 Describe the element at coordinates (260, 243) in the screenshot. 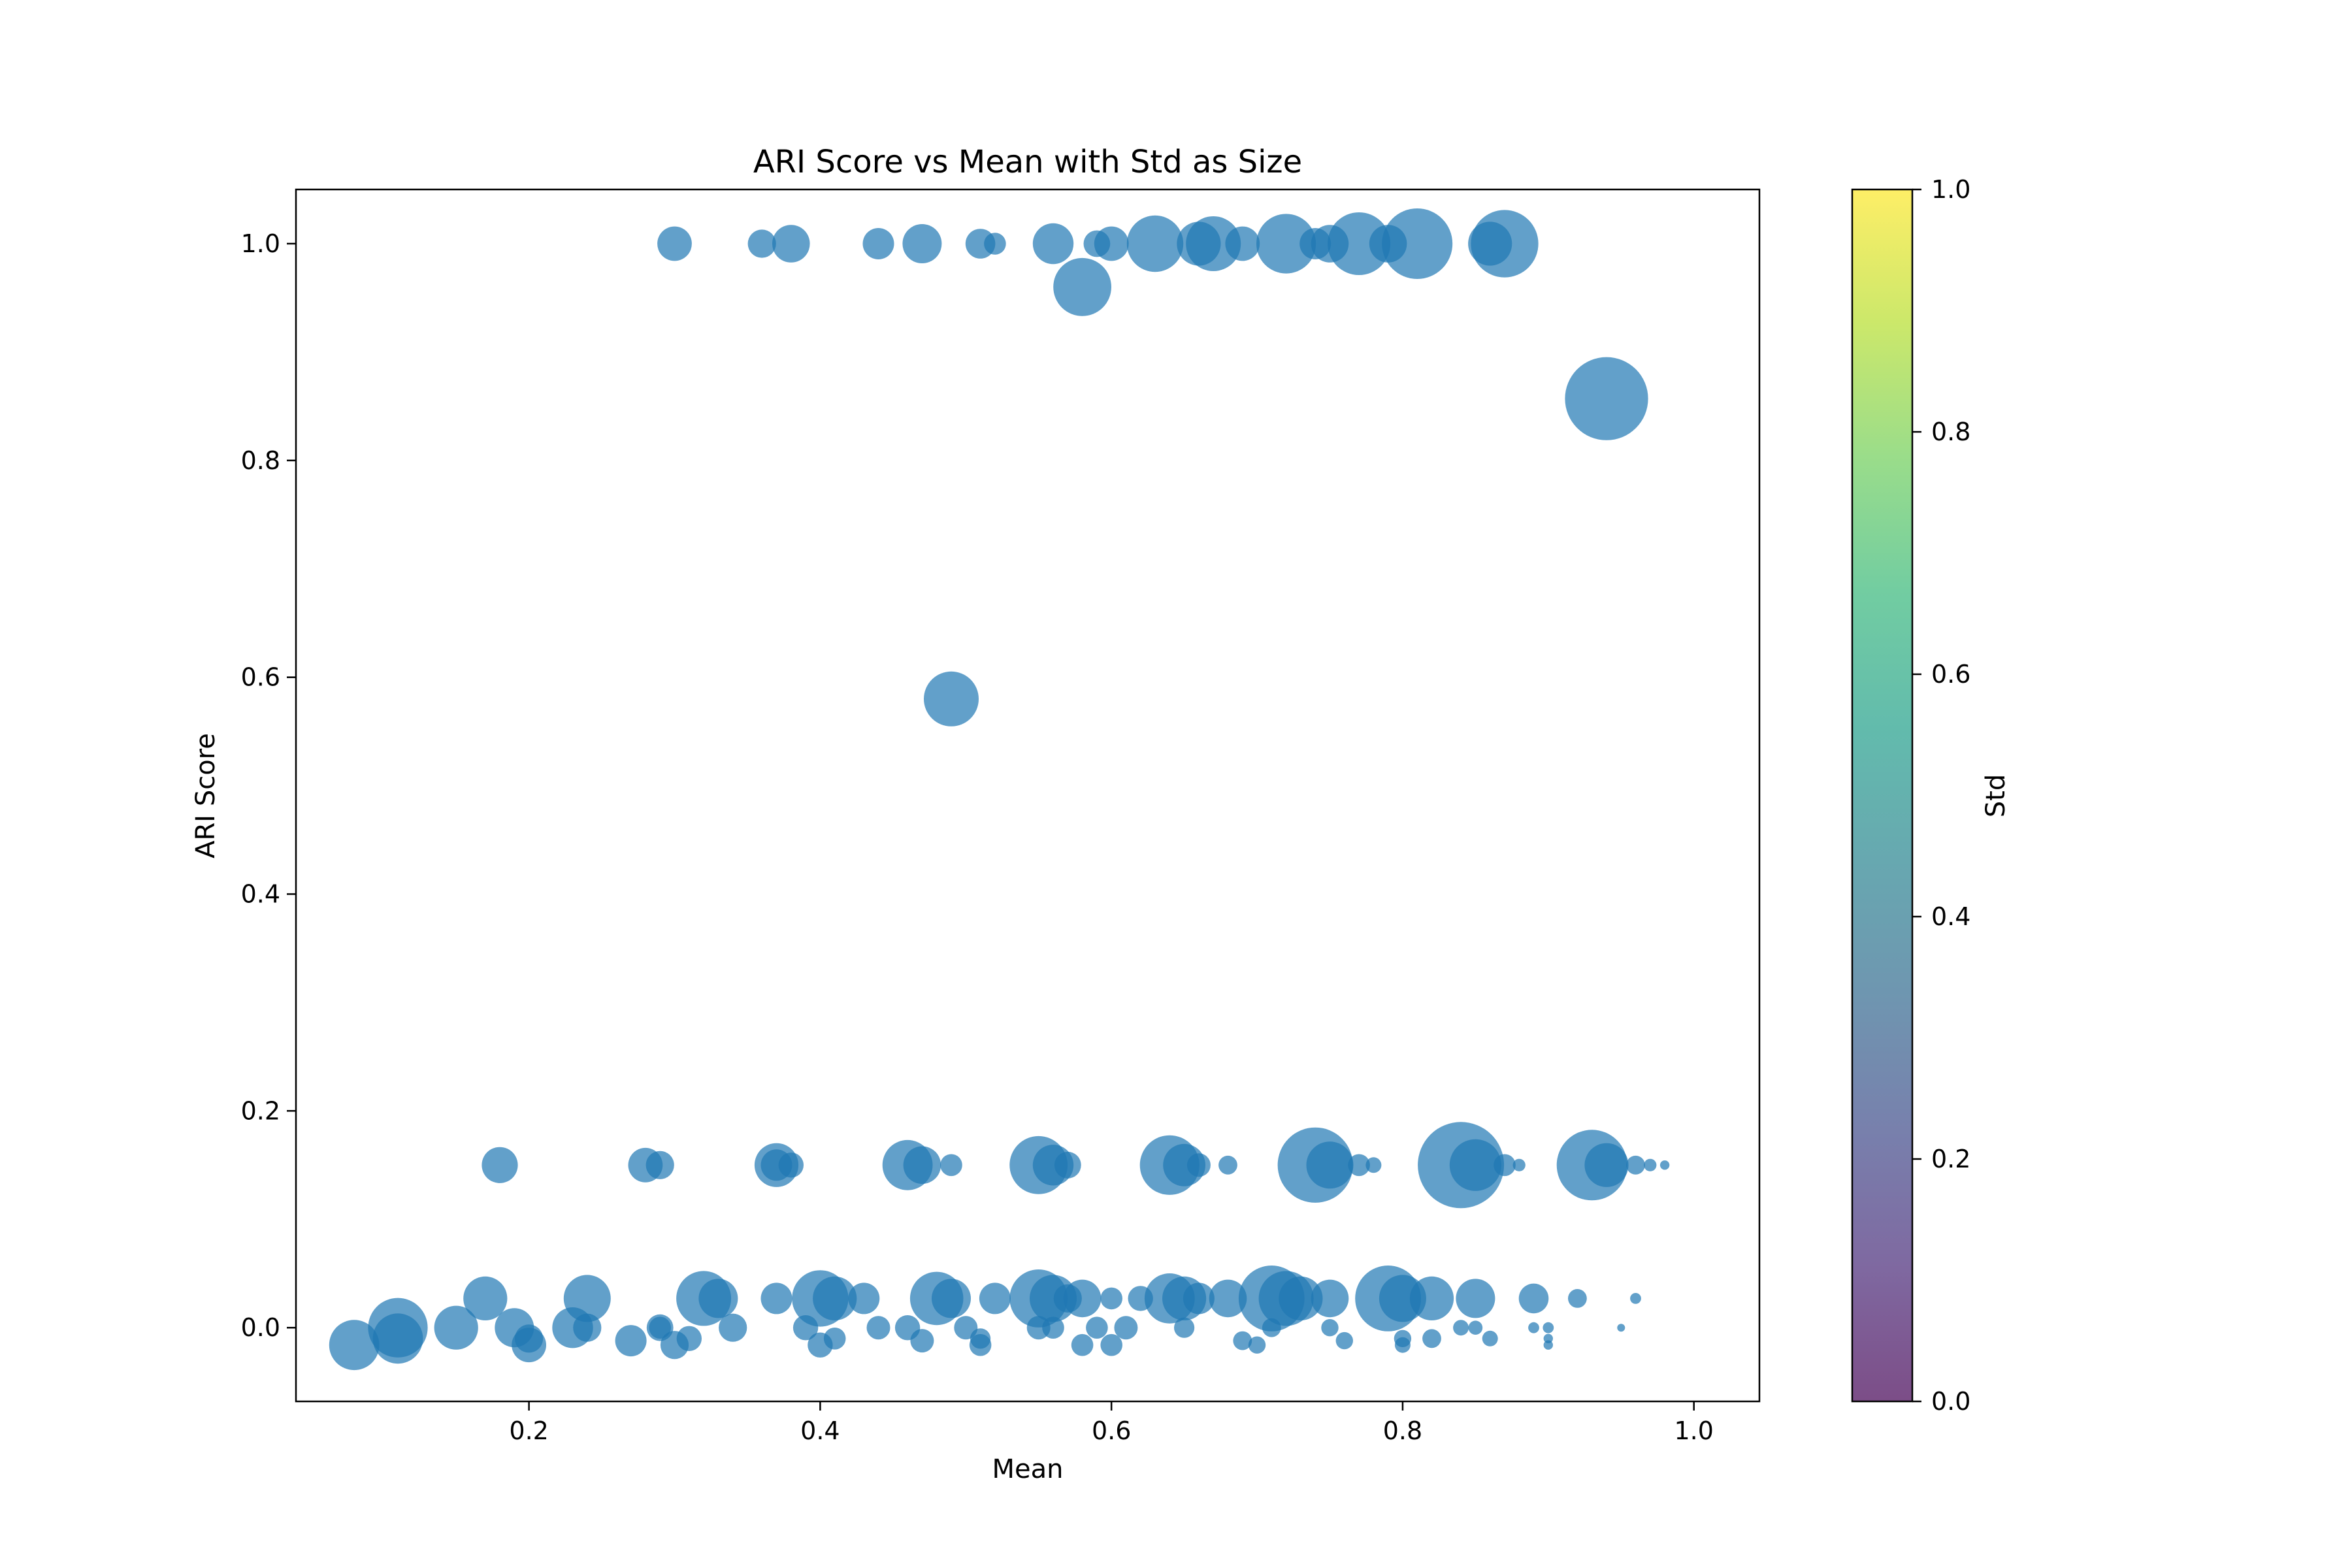

I see `y-tick-label: 1.0` at that location.